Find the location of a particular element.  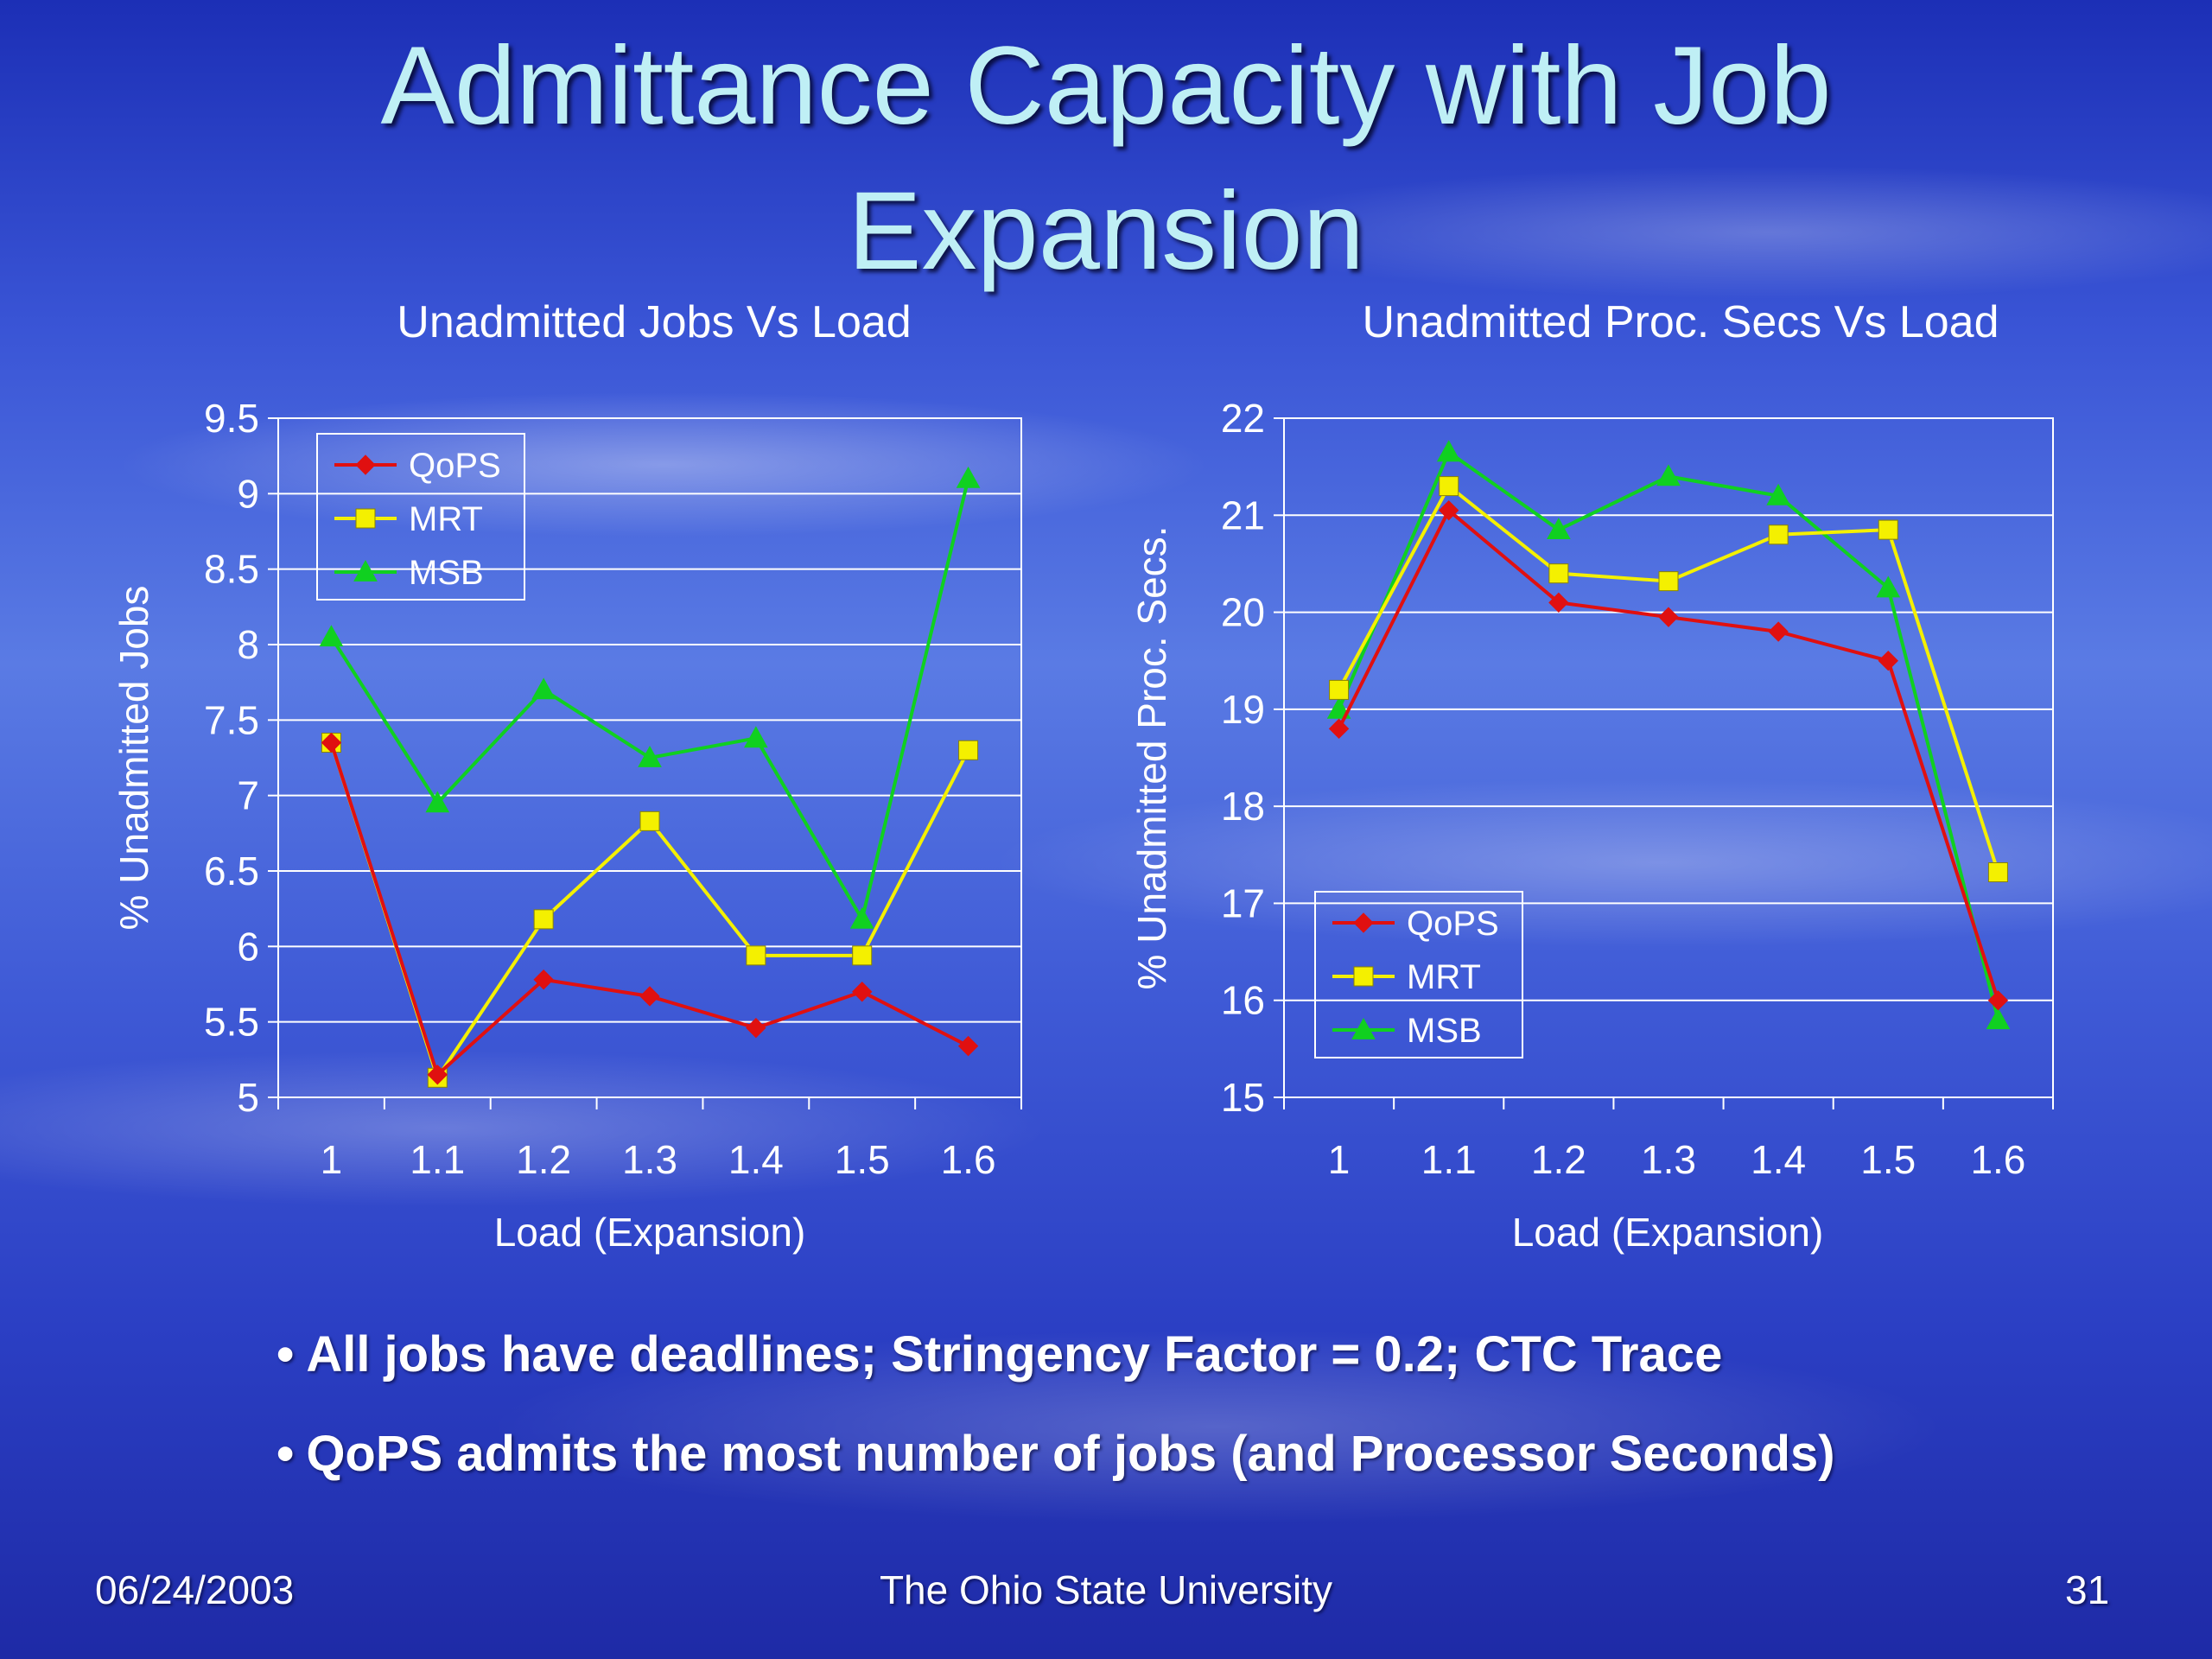

y-axis-label: % Unadmitted Proc. Secs. is located at coordinates (1151, 758).